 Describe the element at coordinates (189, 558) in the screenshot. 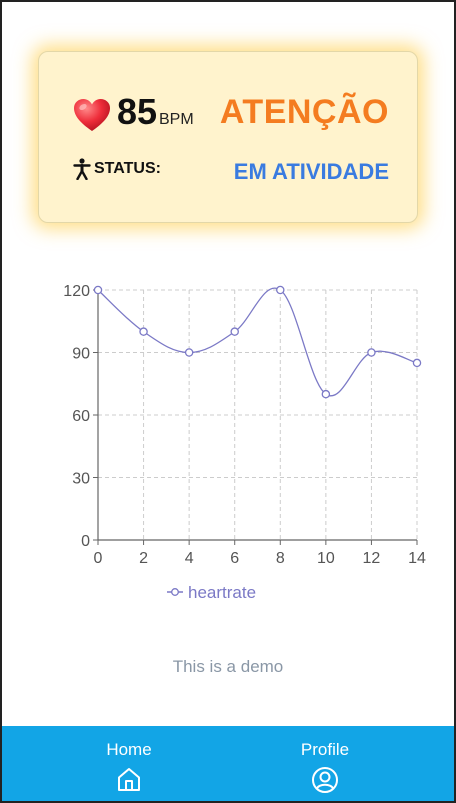

I see `x-tick-label: 4` at that location.